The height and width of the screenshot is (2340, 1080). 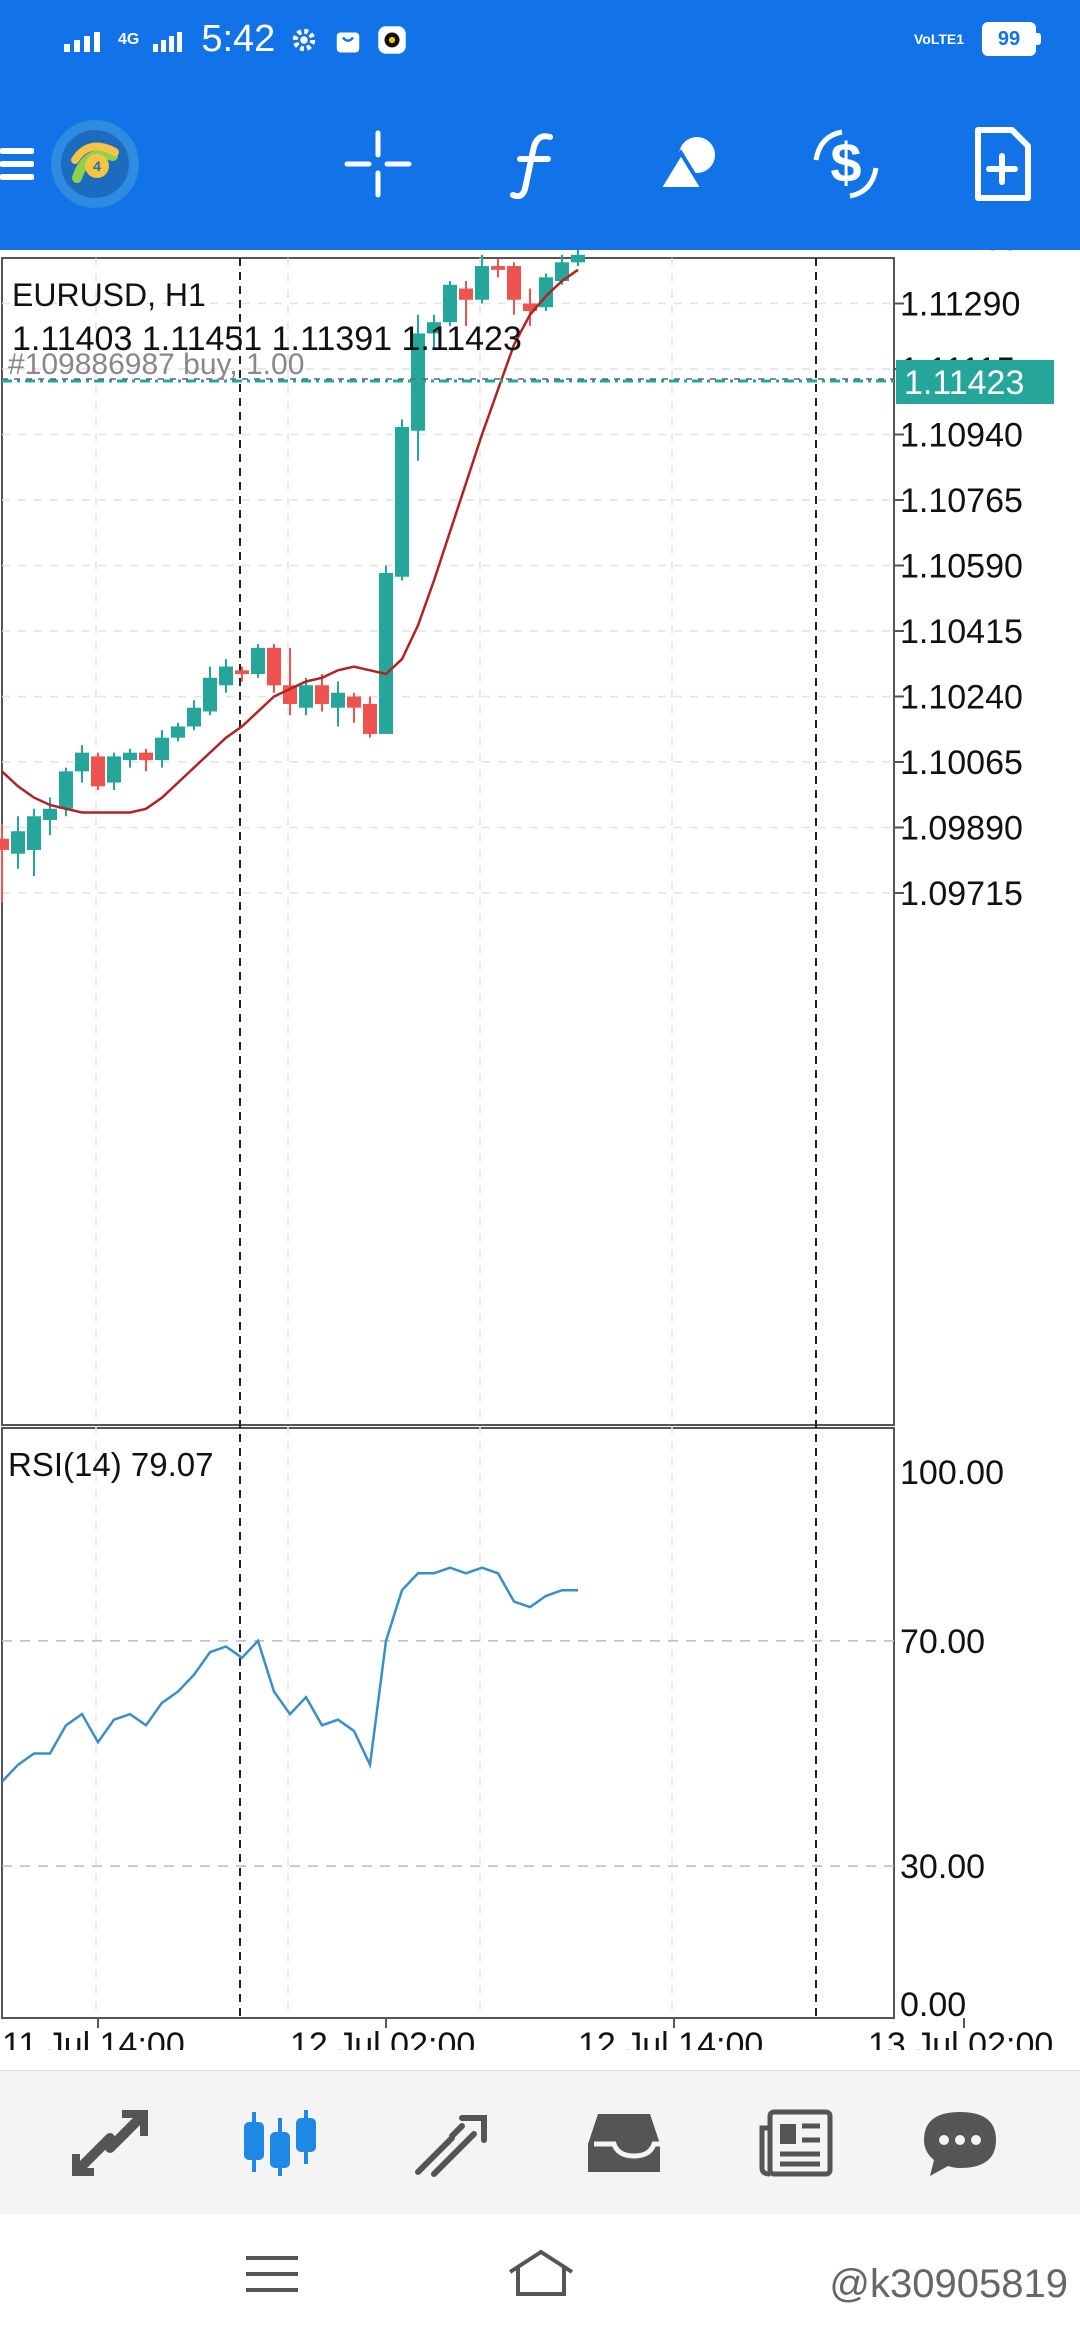 I want to click on price-axis-label: 1.10590, so click(x=961, y=567).